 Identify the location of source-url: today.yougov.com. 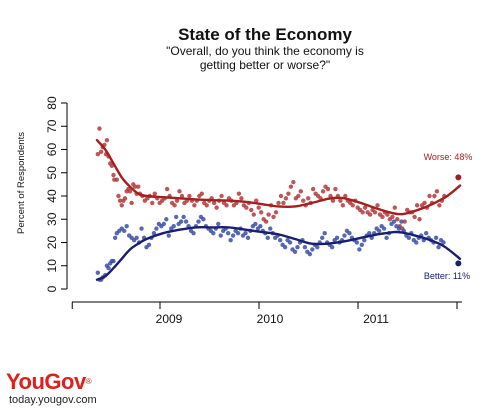
(53, 400).